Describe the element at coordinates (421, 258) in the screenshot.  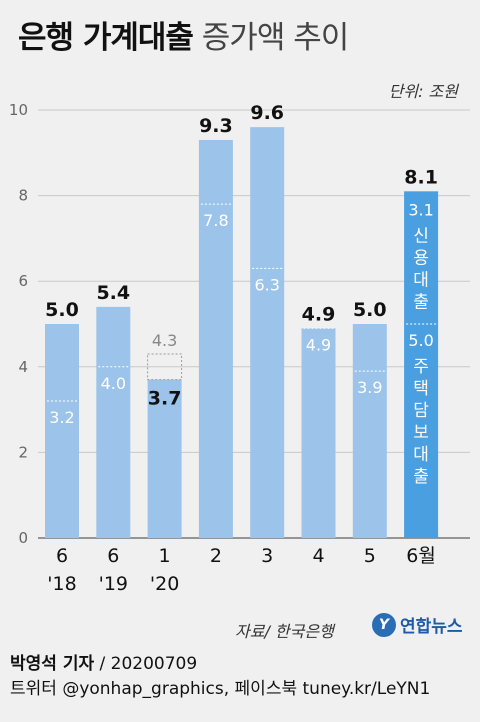
I see `credit-label-char: 용` at that location.